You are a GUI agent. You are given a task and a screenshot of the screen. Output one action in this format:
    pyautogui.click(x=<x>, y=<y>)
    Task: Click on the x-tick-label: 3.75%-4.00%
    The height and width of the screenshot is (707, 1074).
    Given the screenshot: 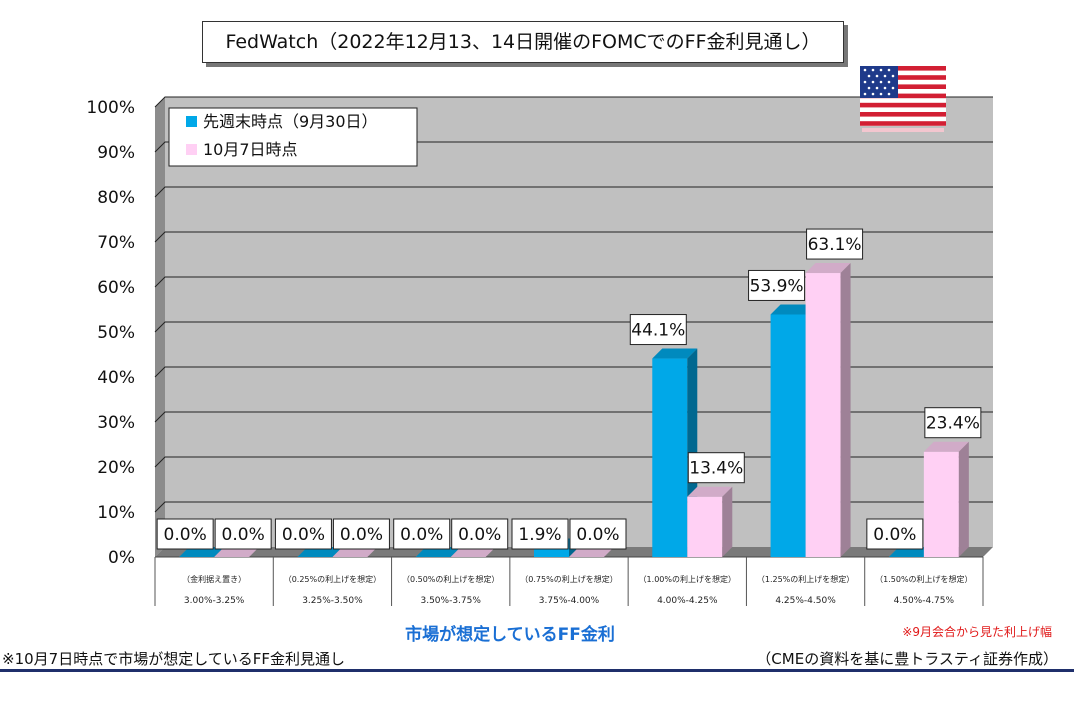 What is the action you would take?
    pyautogui.click(x=569, y=601)
    